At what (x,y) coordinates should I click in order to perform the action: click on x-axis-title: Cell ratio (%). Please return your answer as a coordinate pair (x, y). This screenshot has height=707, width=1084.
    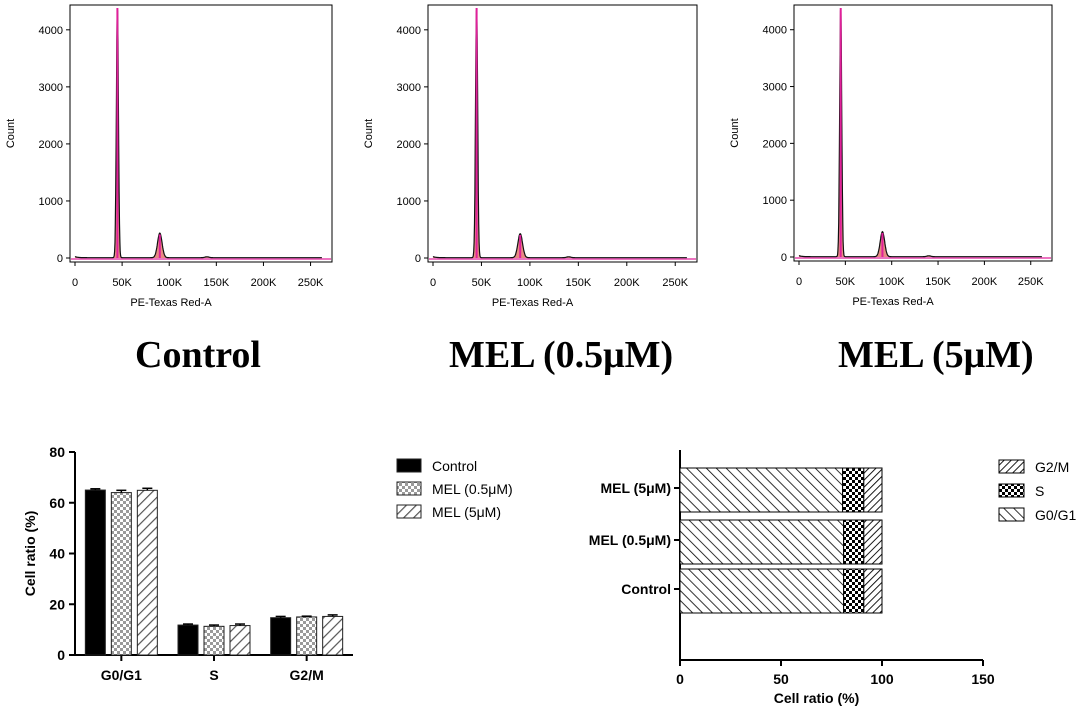
    Looking at the image, I should click on (817, 698).